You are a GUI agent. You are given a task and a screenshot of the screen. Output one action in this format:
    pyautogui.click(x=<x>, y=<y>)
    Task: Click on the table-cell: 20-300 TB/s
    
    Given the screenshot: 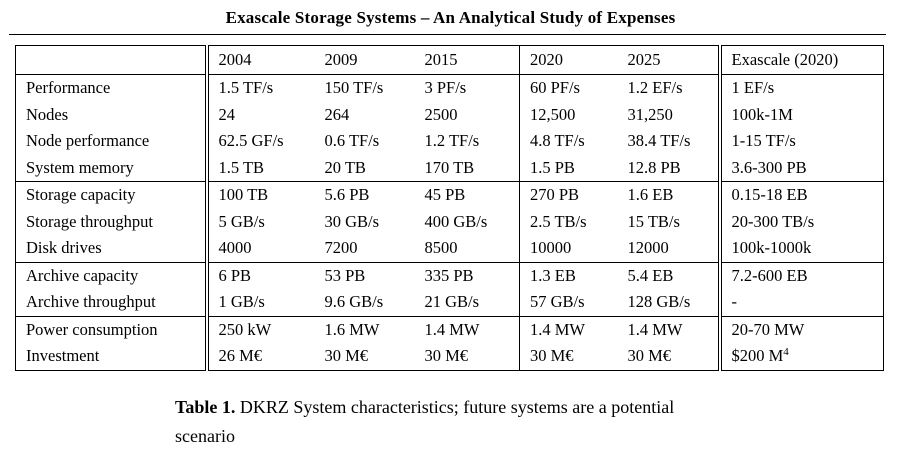 What is the action you would take?
    pyautogui.click(x=800, y=221)
    